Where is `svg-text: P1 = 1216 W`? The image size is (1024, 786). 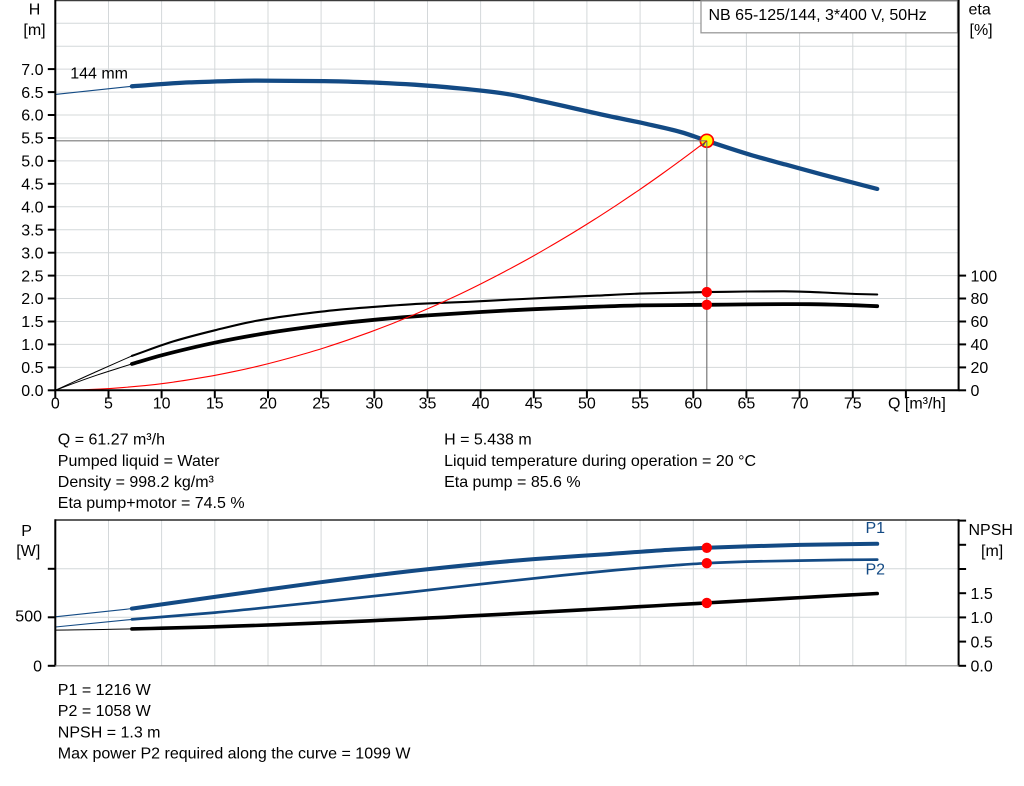 svg-text: P1 = 1216 W is located at coordinates (105, 690).